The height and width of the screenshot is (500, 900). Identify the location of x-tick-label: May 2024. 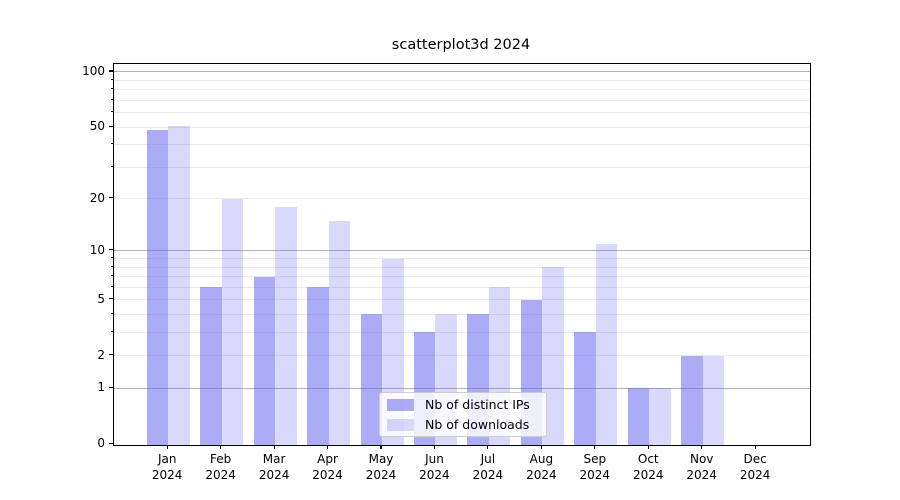
(381, 467).